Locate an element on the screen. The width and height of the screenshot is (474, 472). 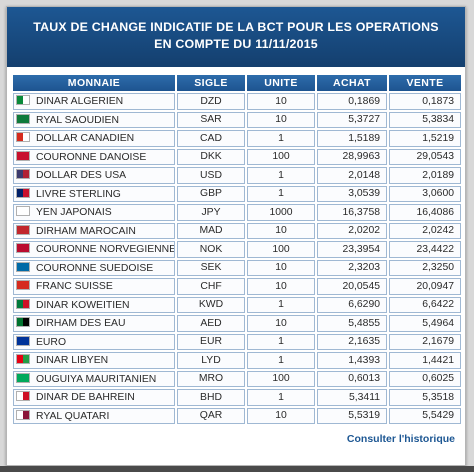
currency-cell: RYAL QUATARI is located at coordinates (94, 415).